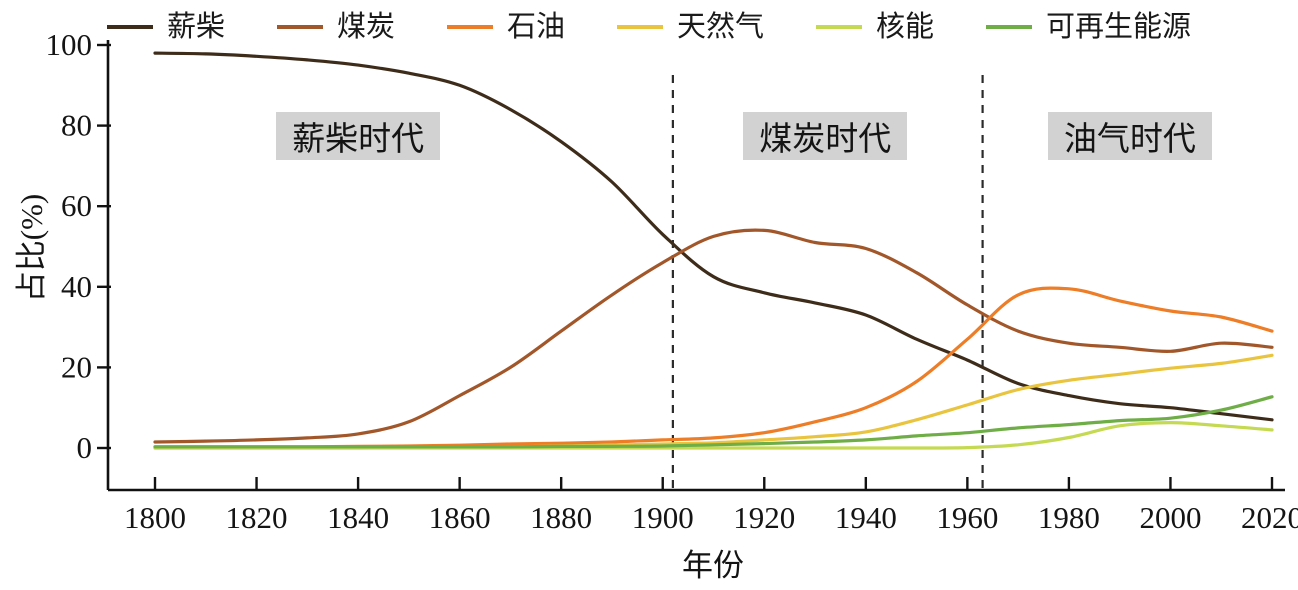  Describe the element at coordinates (1069, 517) in the screenshot. I see `x-tick-label: 1980` at that location.